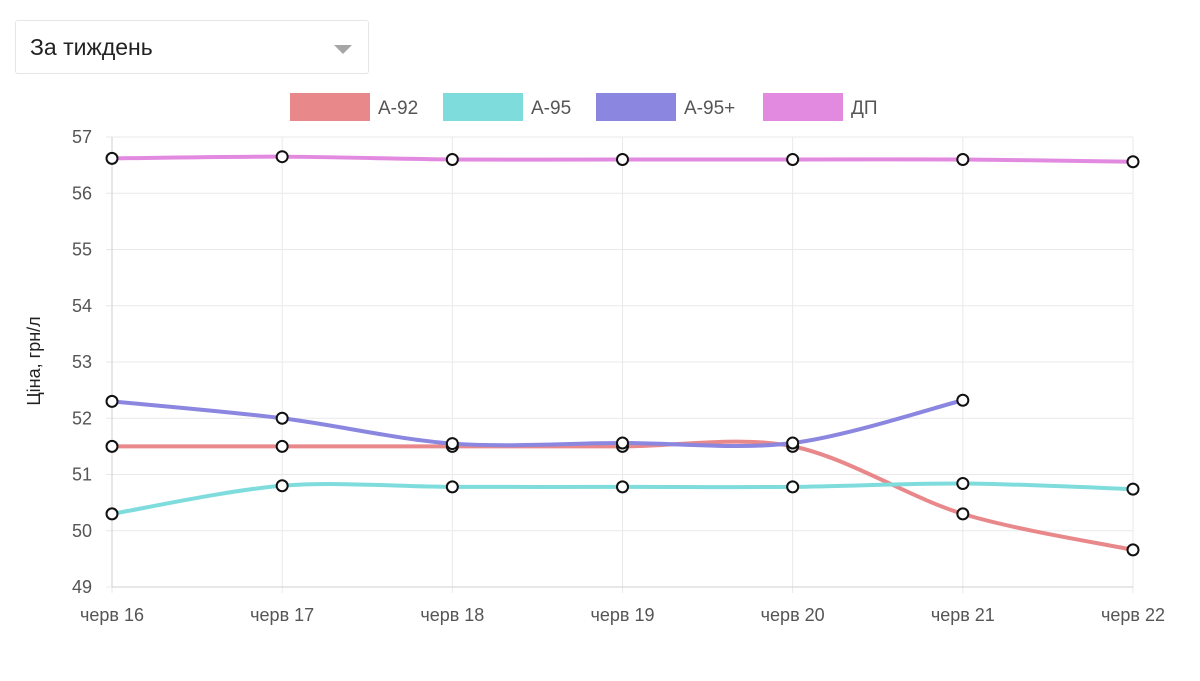  Describe the element at coordinates (282, 615) in the screenshot. I see `x-tick-label: черв 17` at that location.